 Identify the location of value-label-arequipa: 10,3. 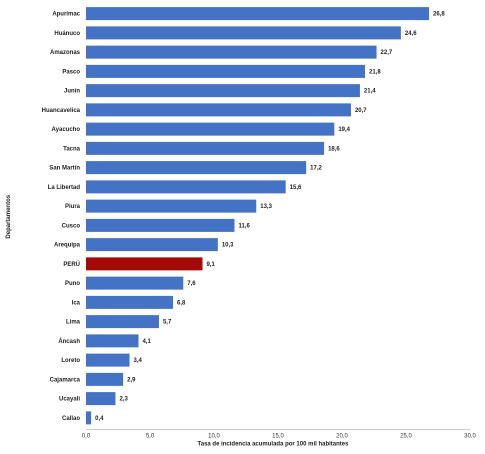
(228, 246).